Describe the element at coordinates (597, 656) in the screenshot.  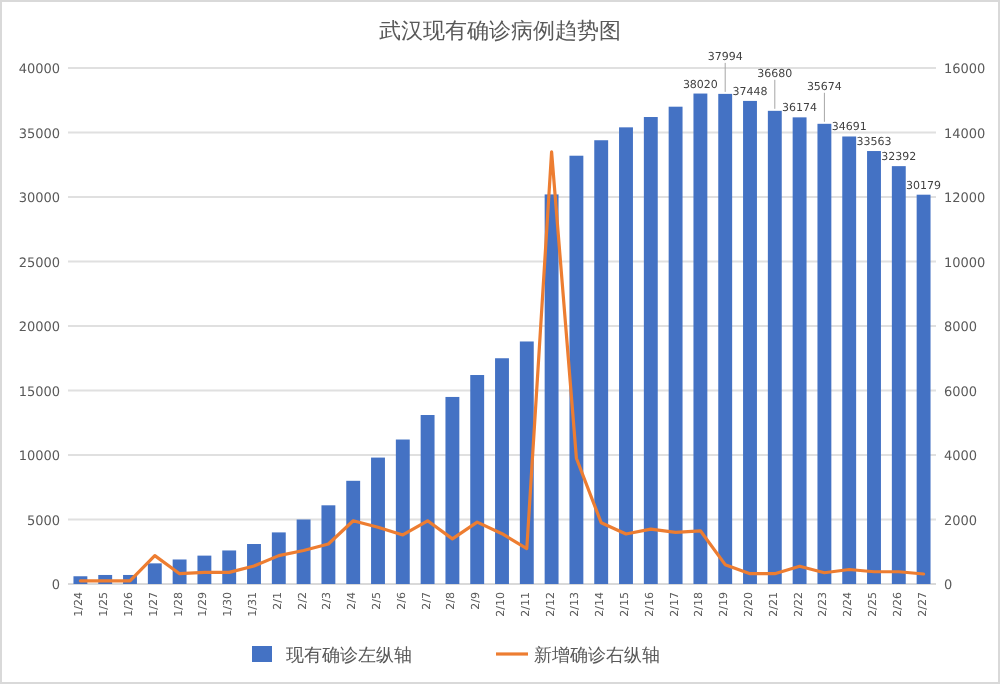
I see `legend-label: 新增确诊右纵轴` at that location.